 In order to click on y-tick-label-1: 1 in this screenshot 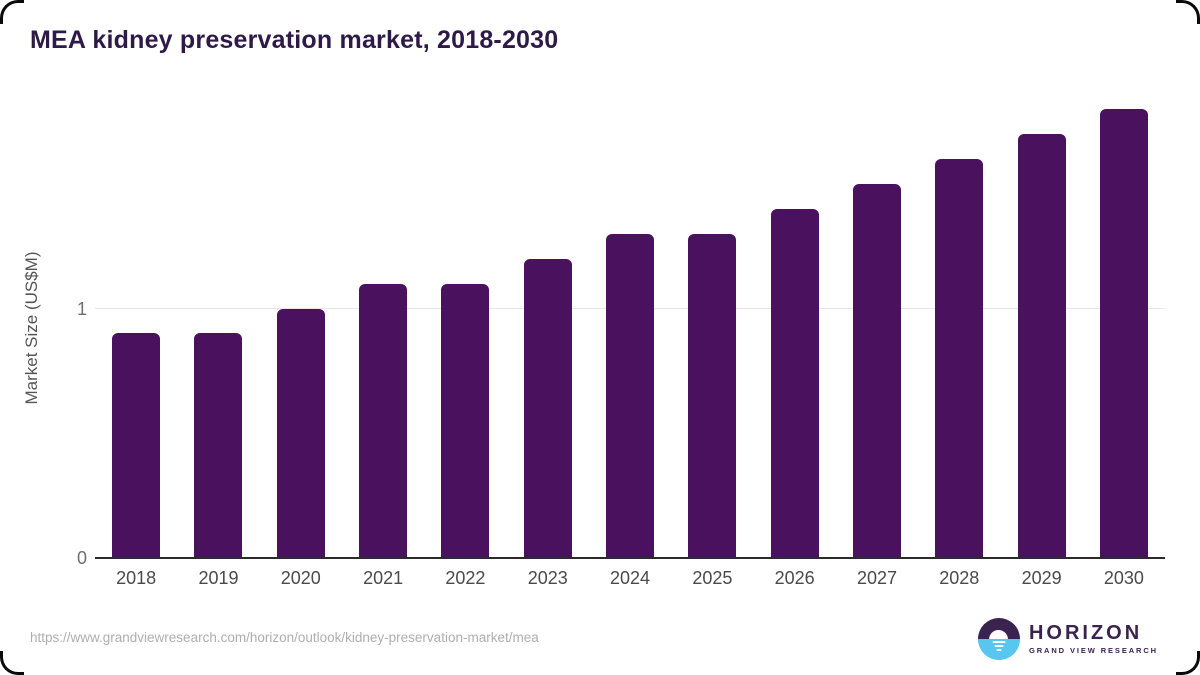, I will do `click(81, 308)`.